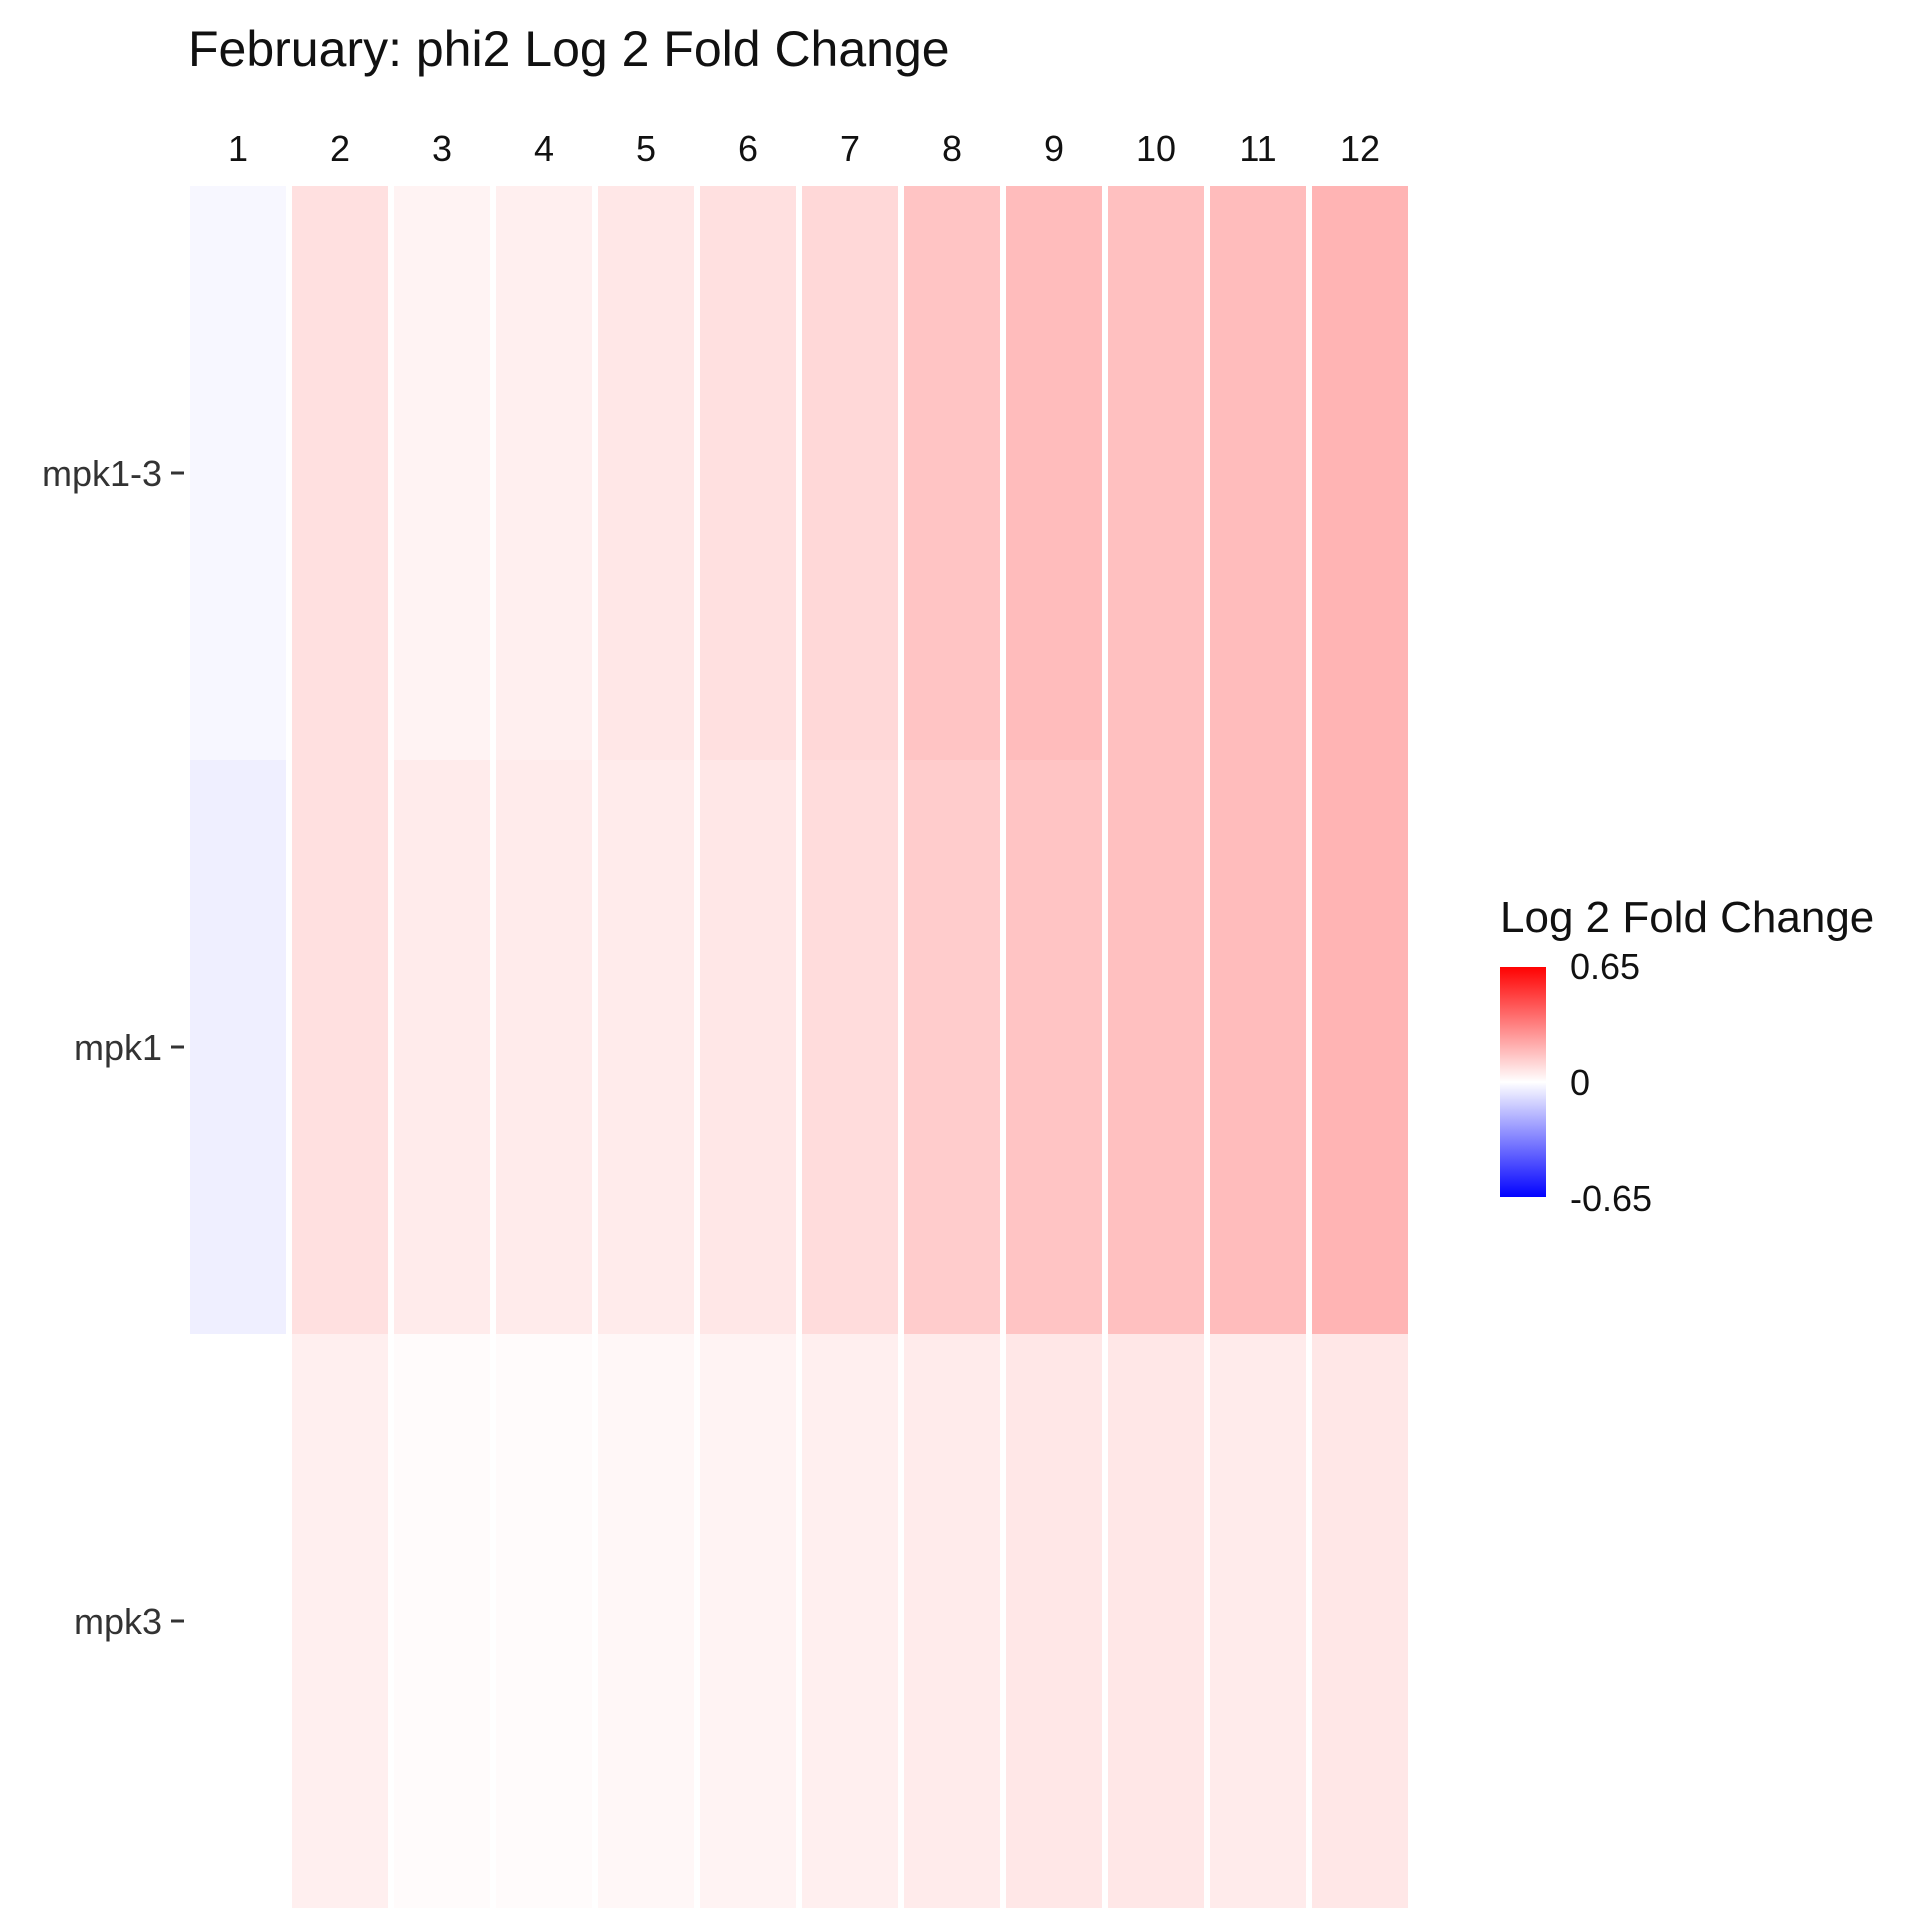  I want to click on chart-title: February: phi2 Log 2 Fold Change, so click(569, 49).